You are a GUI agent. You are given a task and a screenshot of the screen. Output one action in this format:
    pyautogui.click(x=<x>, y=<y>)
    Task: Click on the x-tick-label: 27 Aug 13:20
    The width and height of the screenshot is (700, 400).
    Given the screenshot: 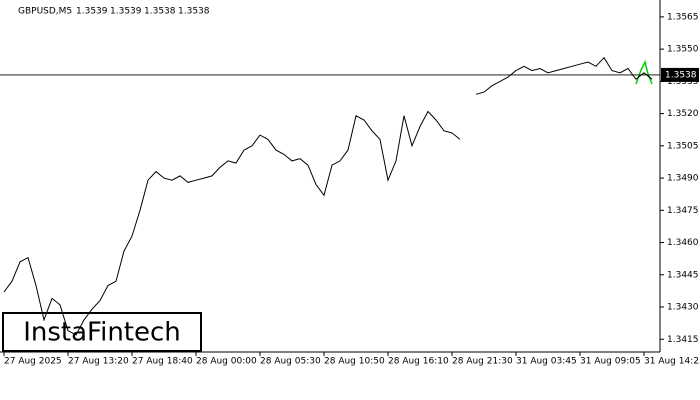 What is the action you would take?
    pyautogui.click(x=98, y=362)
    